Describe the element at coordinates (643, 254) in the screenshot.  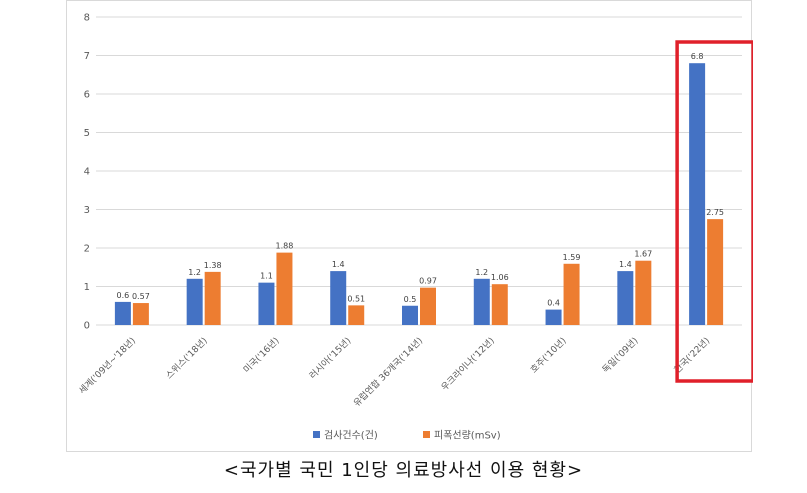
I see `data-label-series-2: 1.67` at that location.